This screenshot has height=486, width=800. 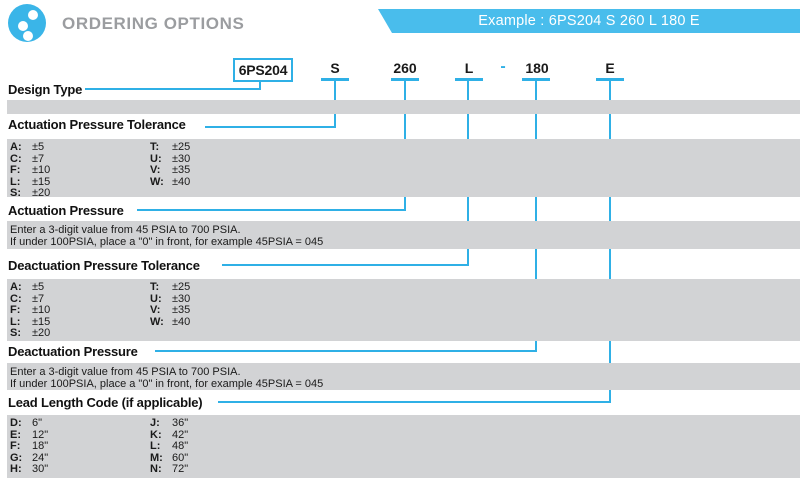 I want to click on code-label: T:, so click(x=155, y=287).